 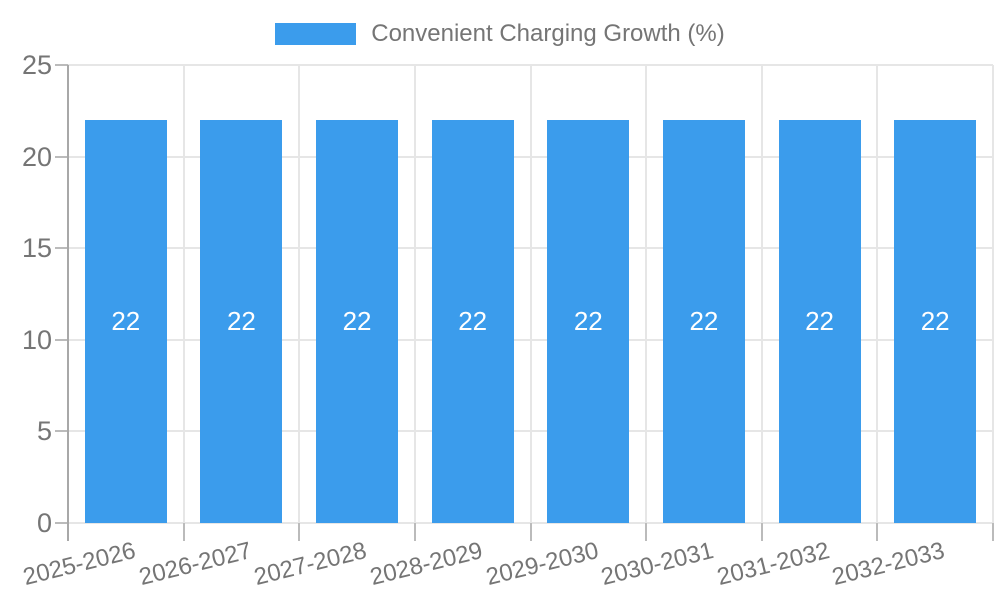 What do you see at coordinates (773, 564) in the screenshot?
I see `x-tick-label: 2031-2032` at bounding box center [773, 564].